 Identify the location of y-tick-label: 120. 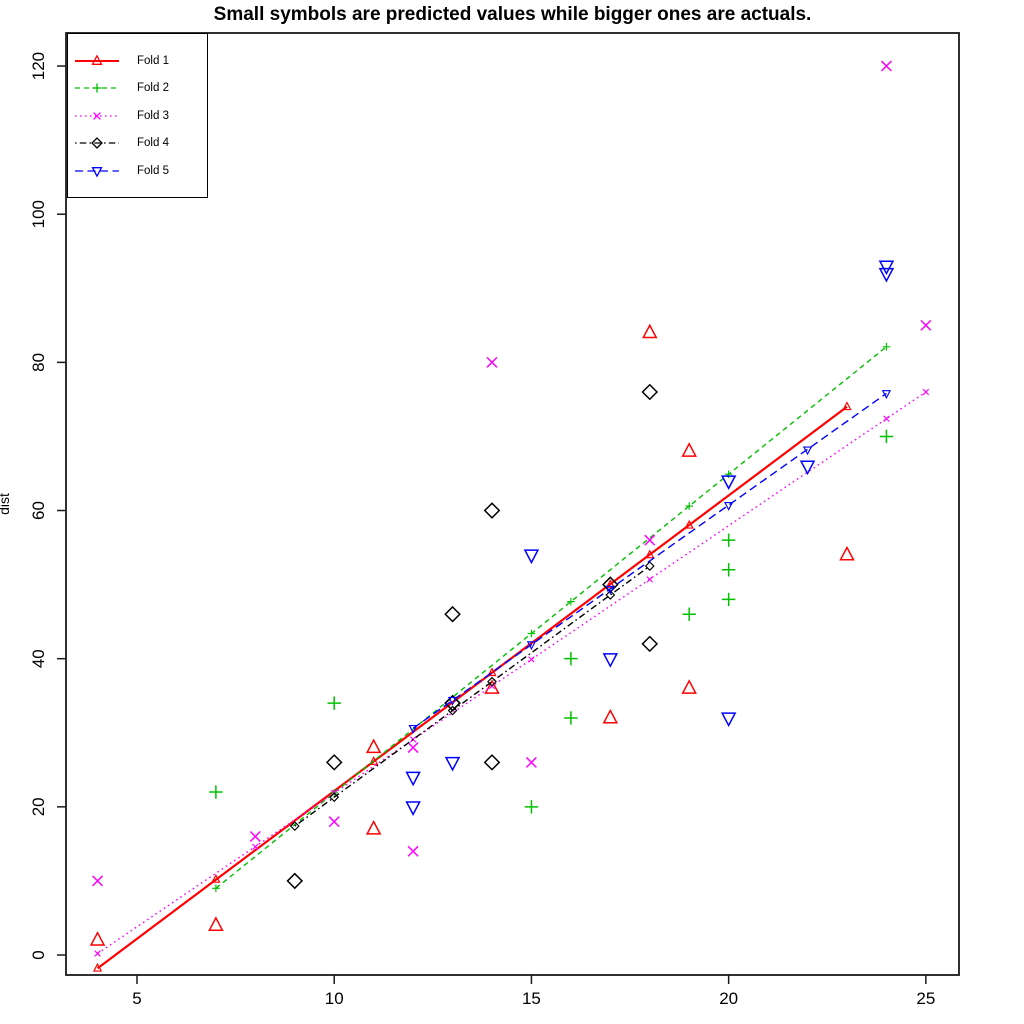
(38, 66).